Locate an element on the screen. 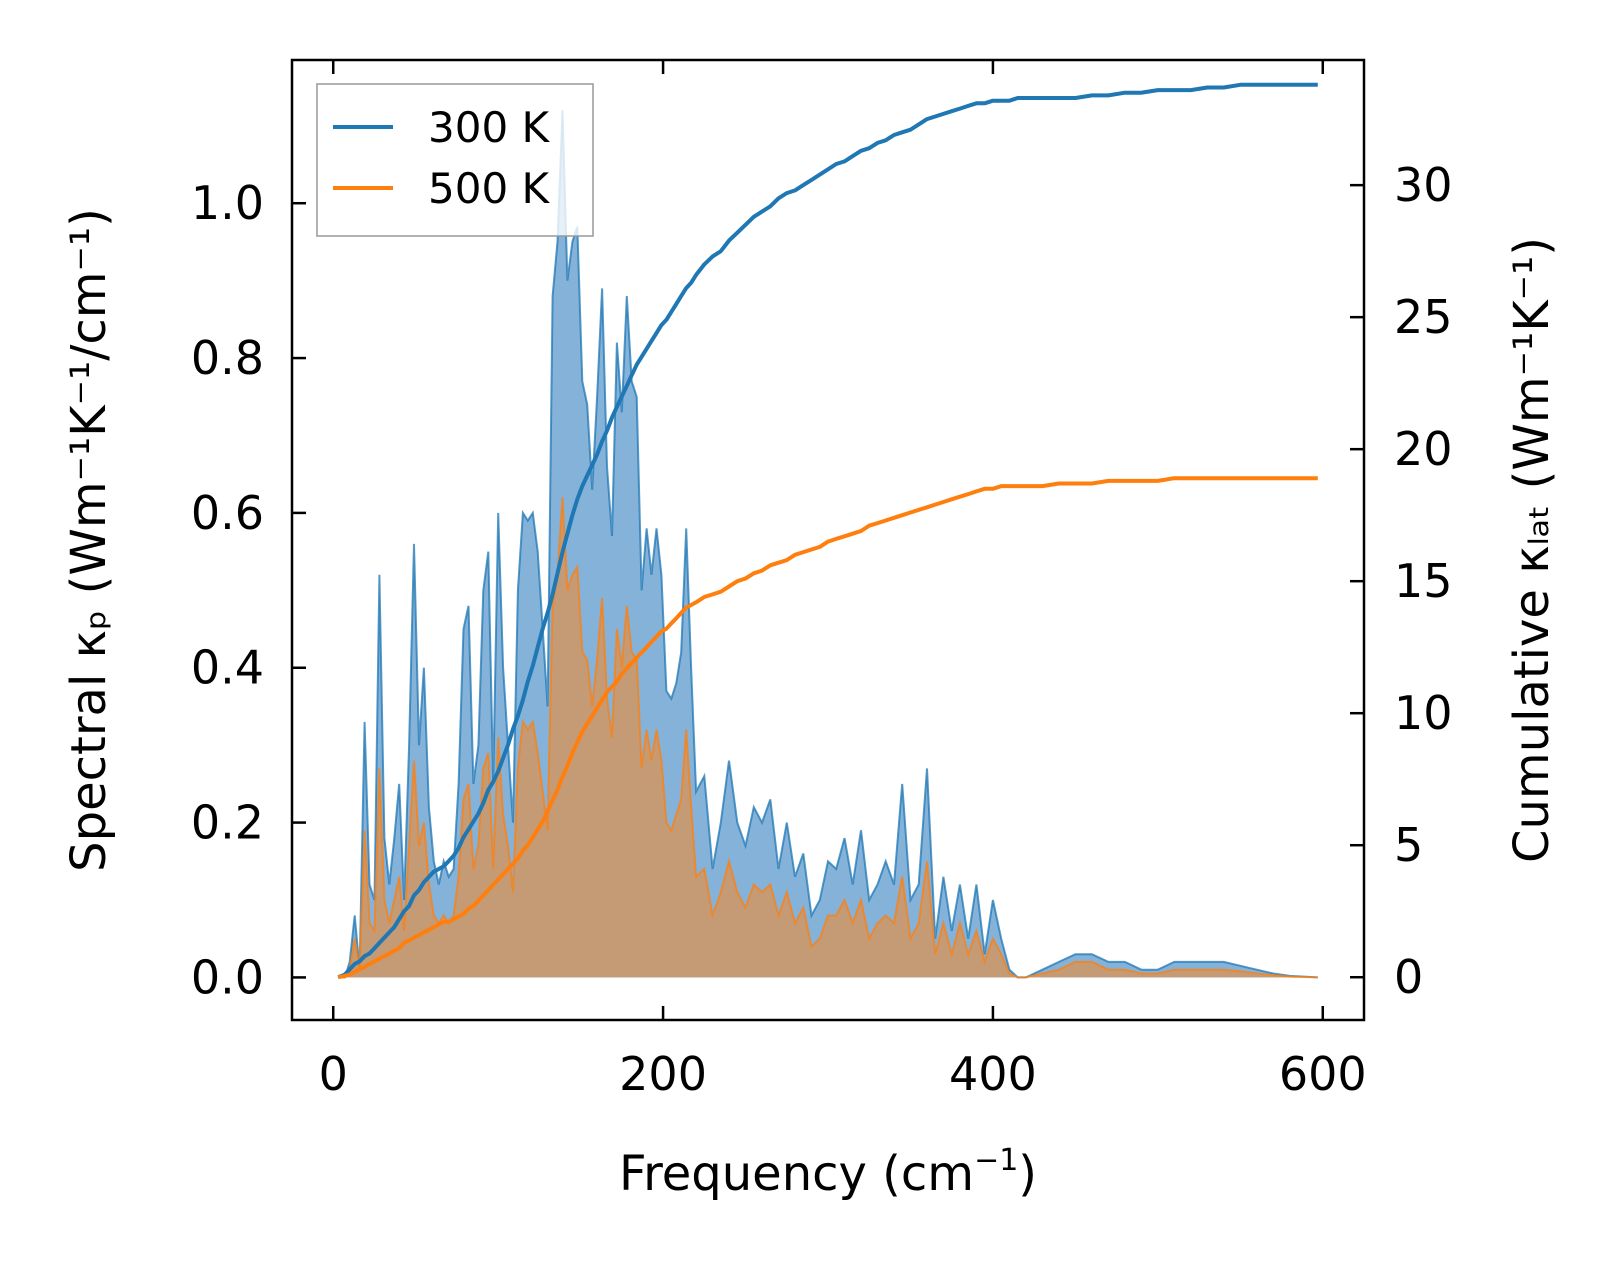  y-tick-label-left: 1.0 is located at coordinates (227, 203).